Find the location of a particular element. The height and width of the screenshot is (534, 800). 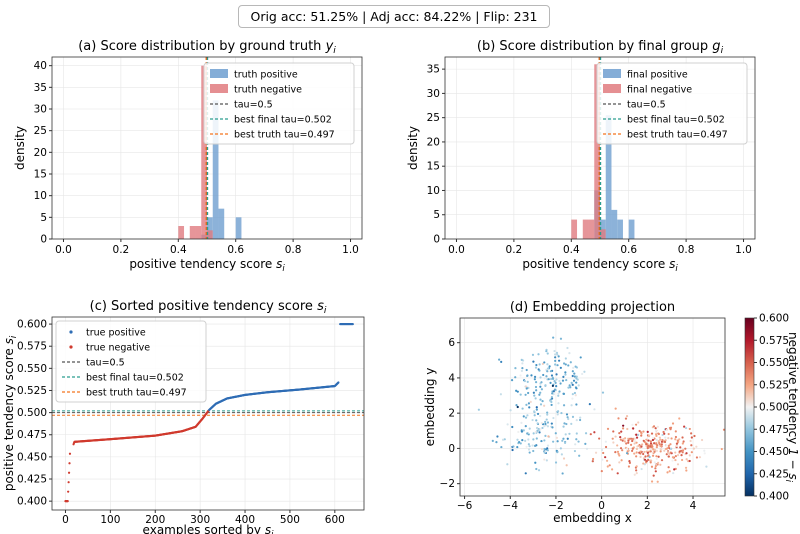

y-tick-label: 0.575 is located at coordinates (32, 347).